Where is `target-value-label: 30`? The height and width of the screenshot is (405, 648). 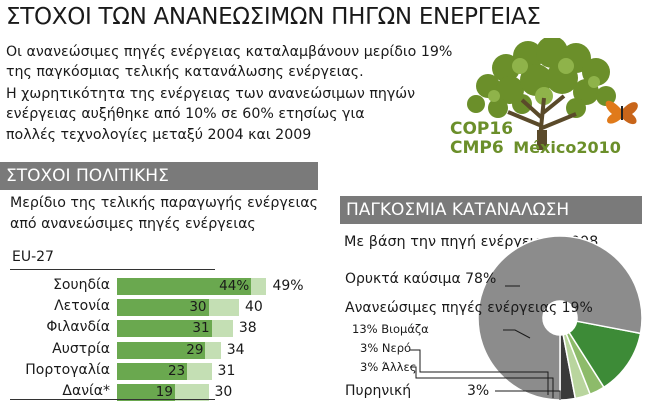
target-value-label: 30 is located at coordinates (223, 392).